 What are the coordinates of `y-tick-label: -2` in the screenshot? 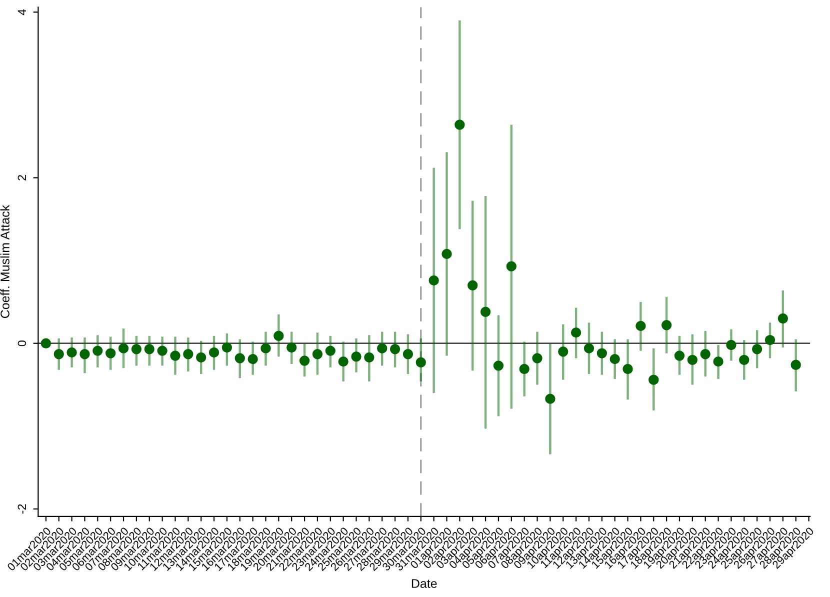 It's located at (22, 509).